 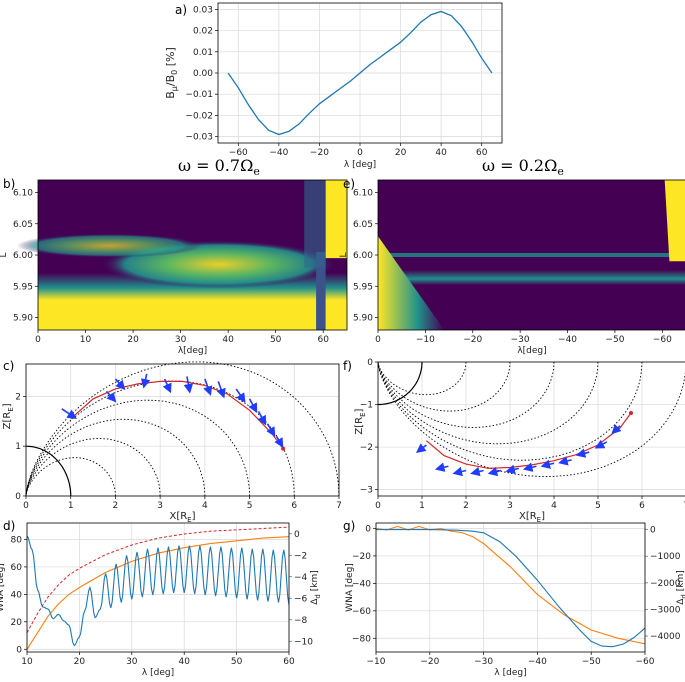 I want to click on x-tick-label: 3, so click(x=160, y=506).